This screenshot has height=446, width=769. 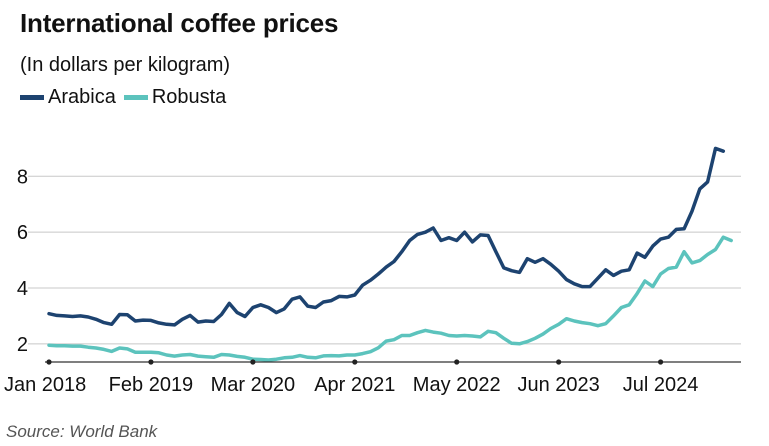 I want to click on legend-swatch-arabica, so click(x=32, y=97).